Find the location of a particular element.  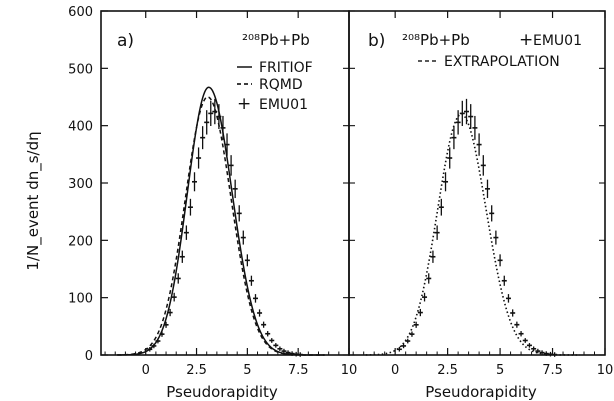

legend-a-emu-label: EMU01 is located at coordinates (283, 105).